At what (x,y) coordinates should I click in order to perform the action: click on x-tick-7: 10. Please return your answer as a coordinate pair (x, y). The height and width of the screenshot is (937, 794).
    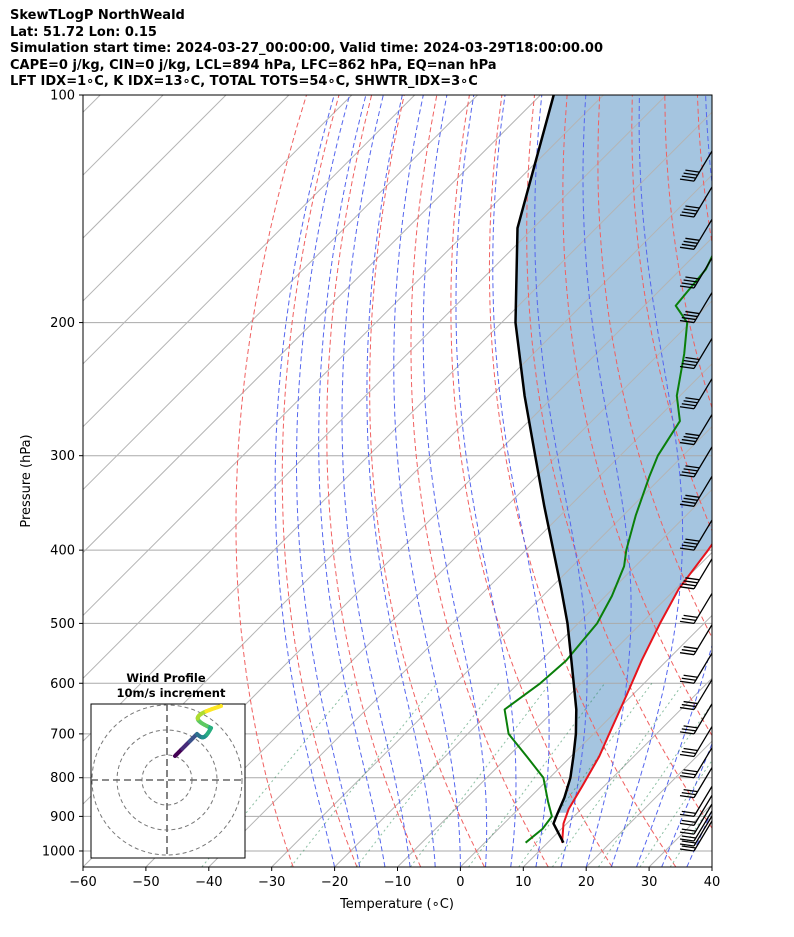
    Looking at the image, I should click on (523, 882).